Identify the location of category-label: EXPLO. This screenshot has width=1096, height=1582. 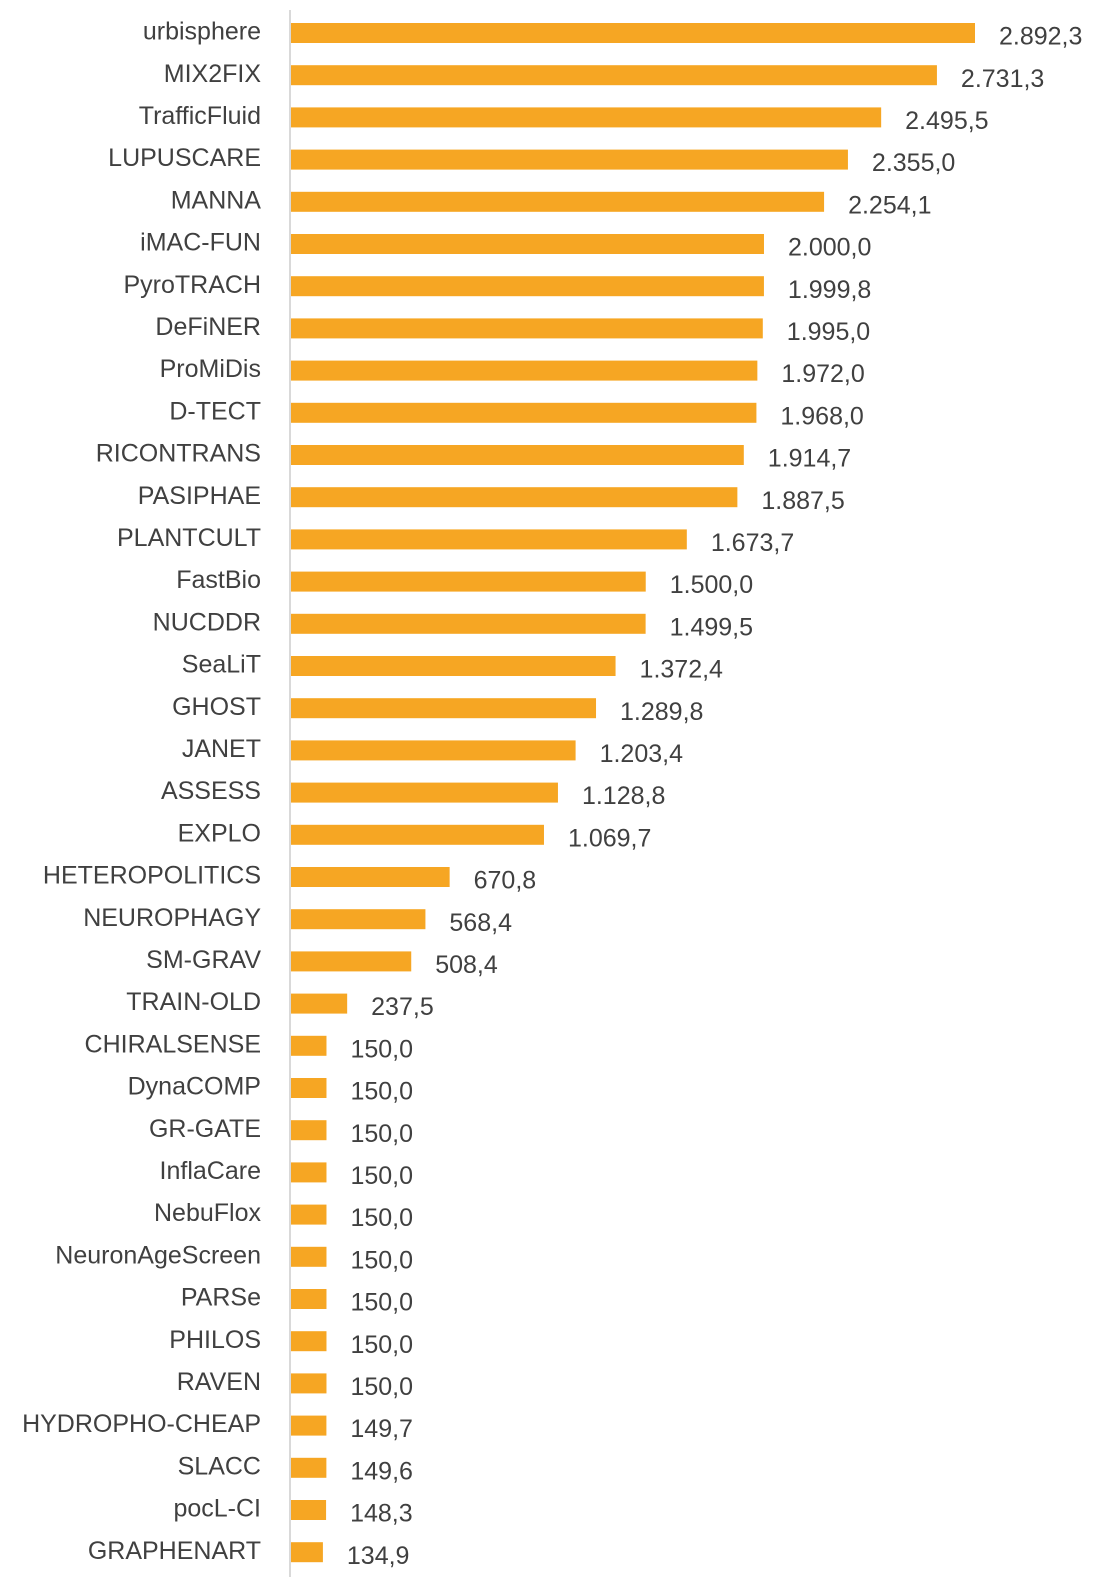
(219, 833).